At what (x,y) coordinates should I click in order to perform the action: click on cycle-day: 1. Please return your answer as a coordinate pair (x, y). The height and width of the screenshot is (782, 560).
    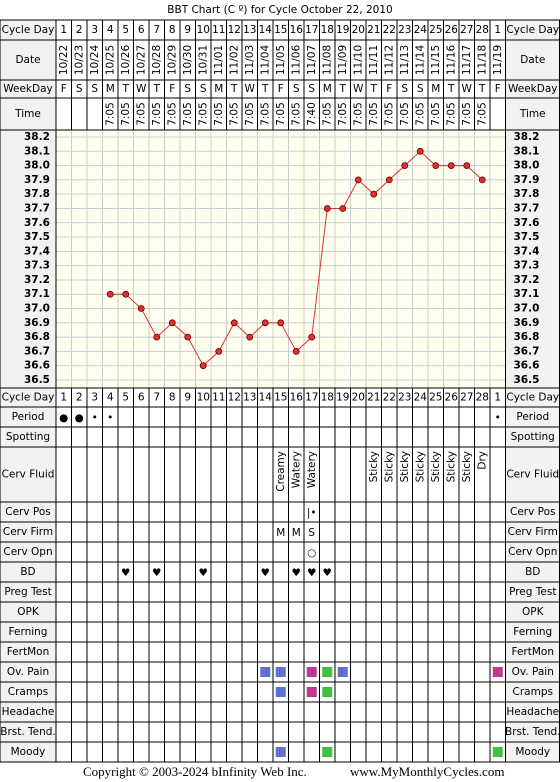
    Looking at the image, I should click on (63, 30).